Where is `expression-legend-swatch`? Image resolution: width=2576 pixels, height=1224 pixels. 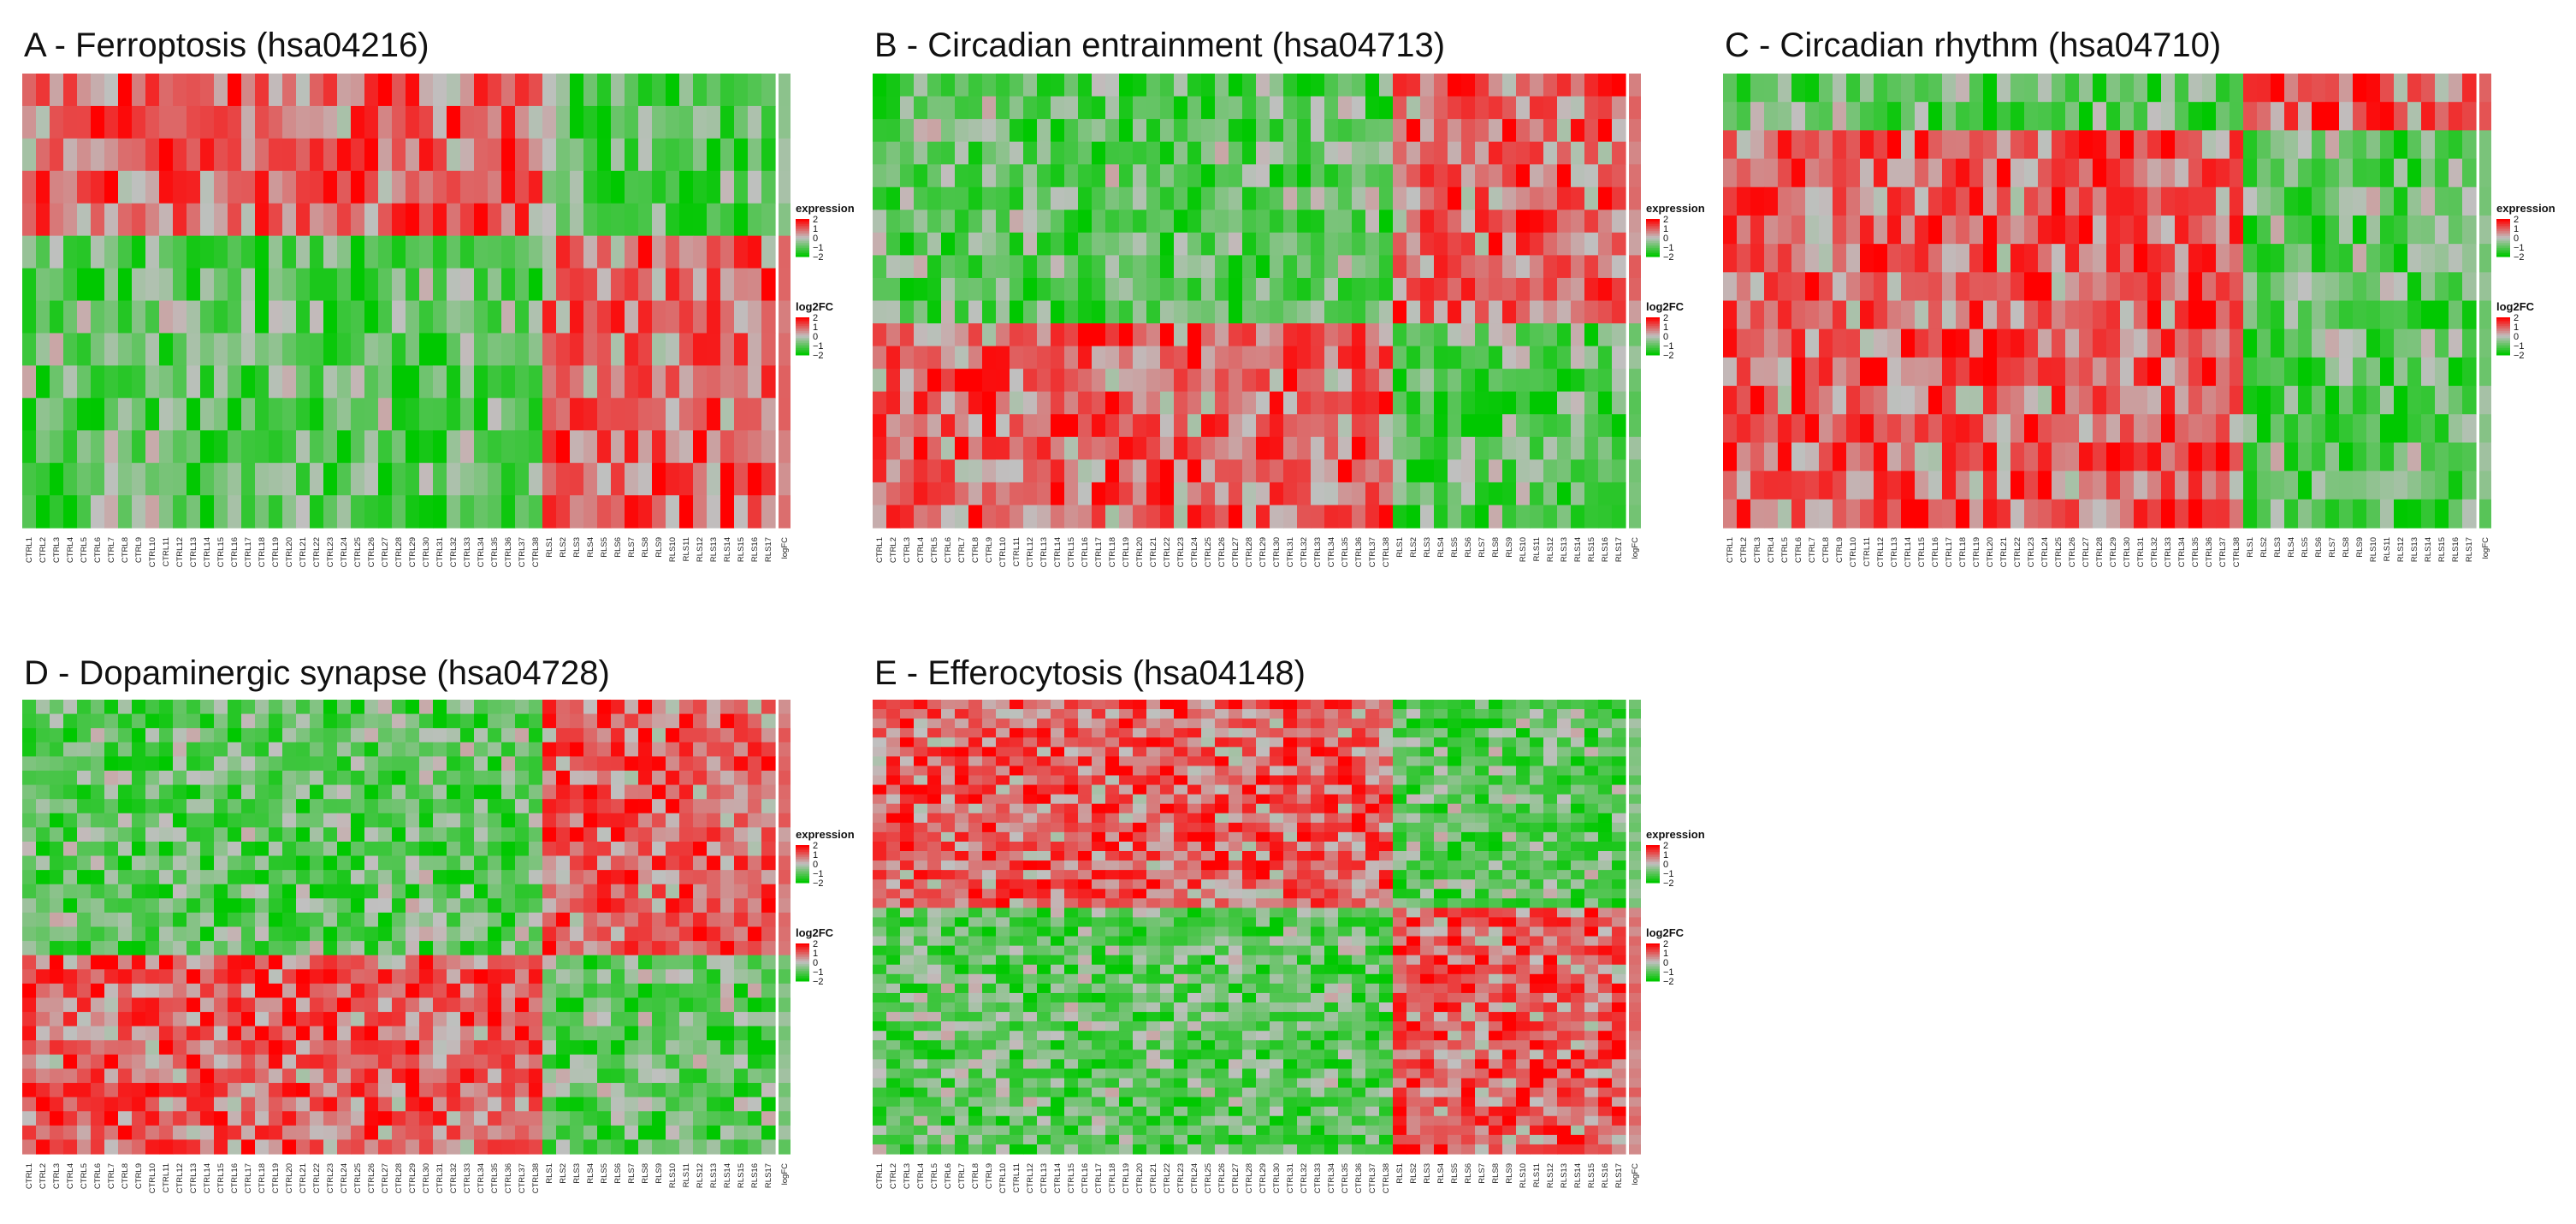 expression-legend-swatch is located at coordinates (1653, 238).